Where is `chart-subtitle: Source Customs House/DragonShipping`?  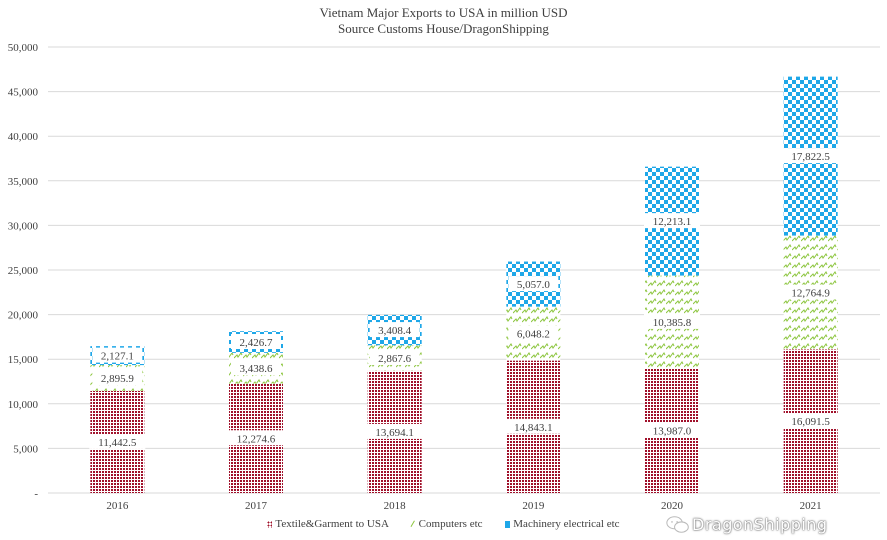 chart-subtitle: Source Customs House/DragonShipping is located at coordinates (443, 28).